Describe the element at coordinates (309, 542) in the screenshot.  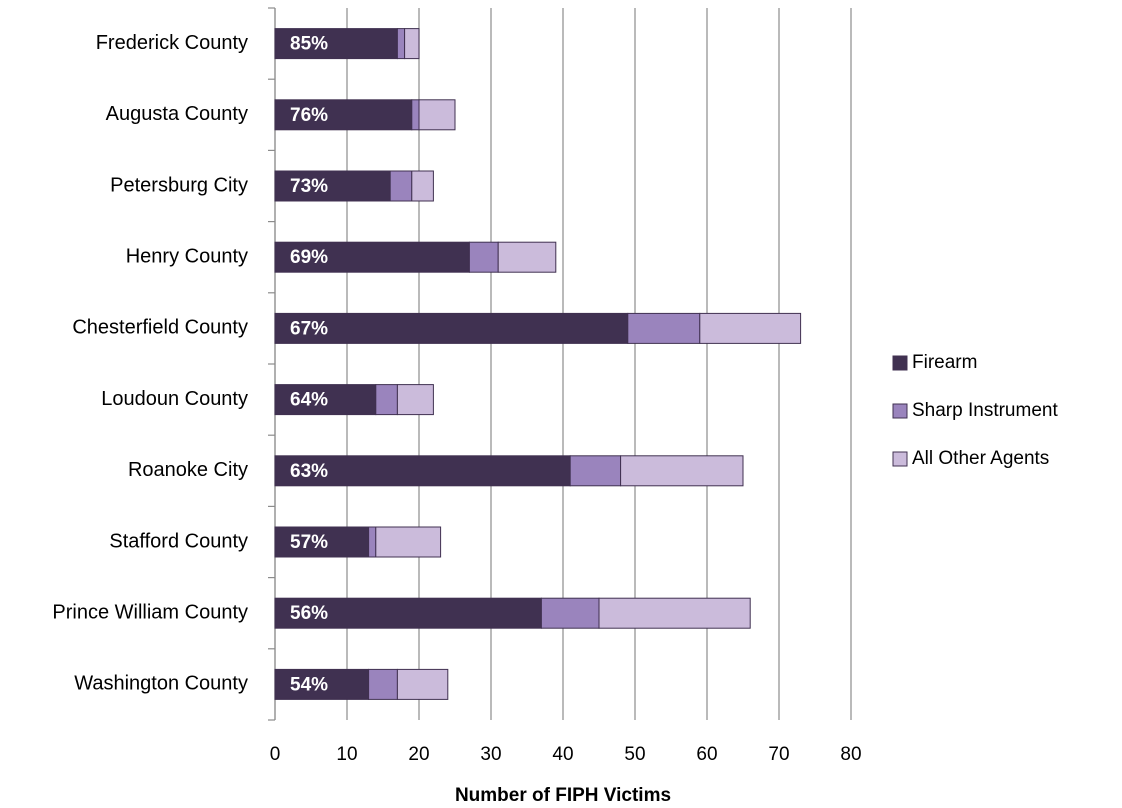
I see `percent-label: 57%` at that location.